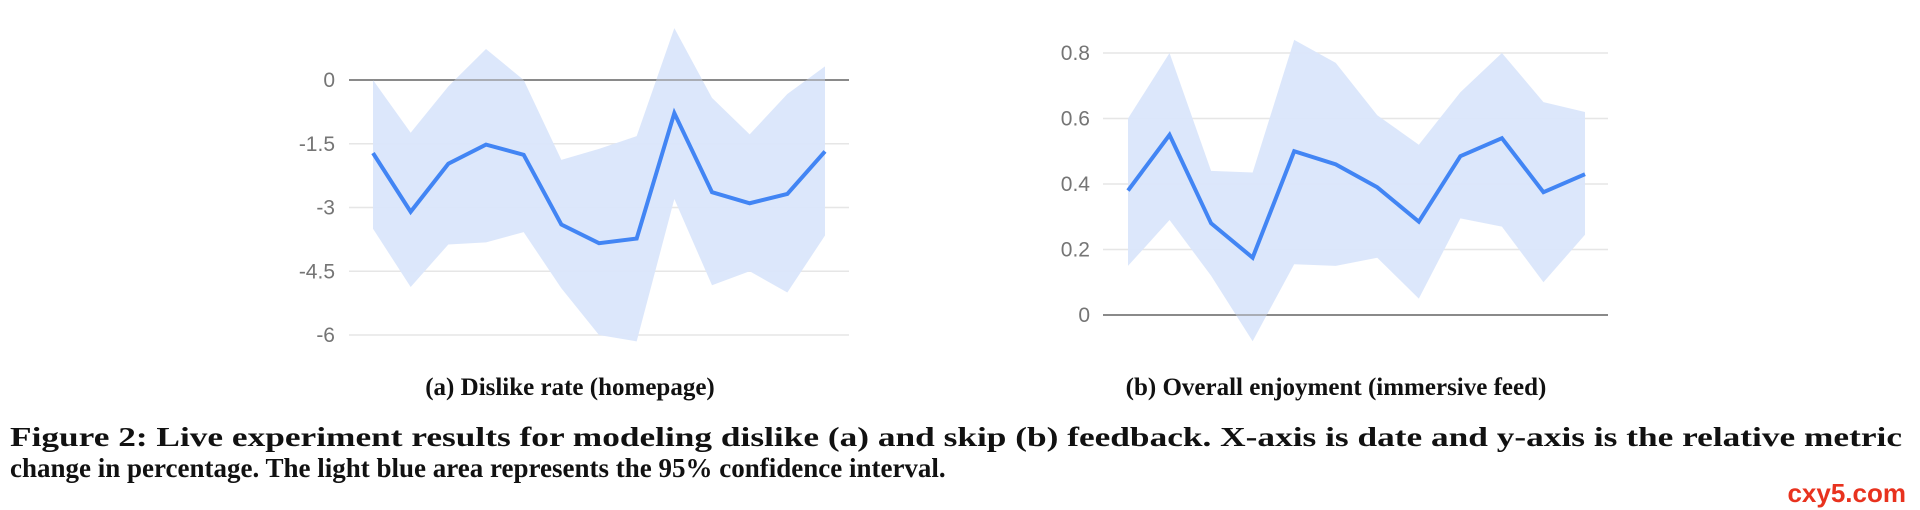 Image resolution: width=1920 pixels, height=510 pixels. What do you see at coordinates (1075, 250) in the screenshot?
I see `y-tick-label: 0.2` at bounding box center [1075, 250].